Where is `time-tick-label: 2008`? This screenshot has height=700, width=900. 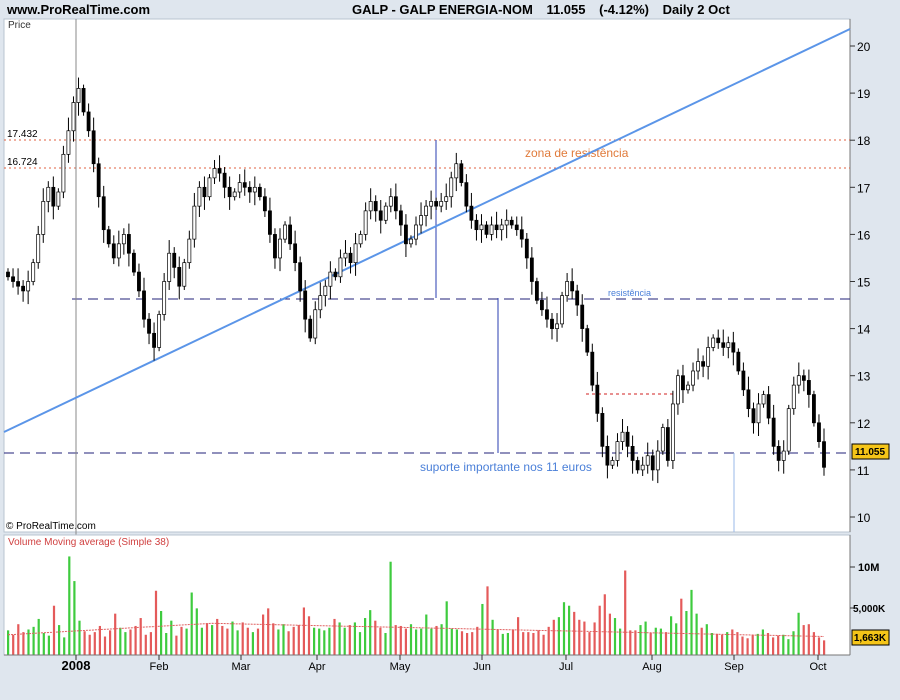 time-tick-label: 2008 is located at coordinates (76, 665).